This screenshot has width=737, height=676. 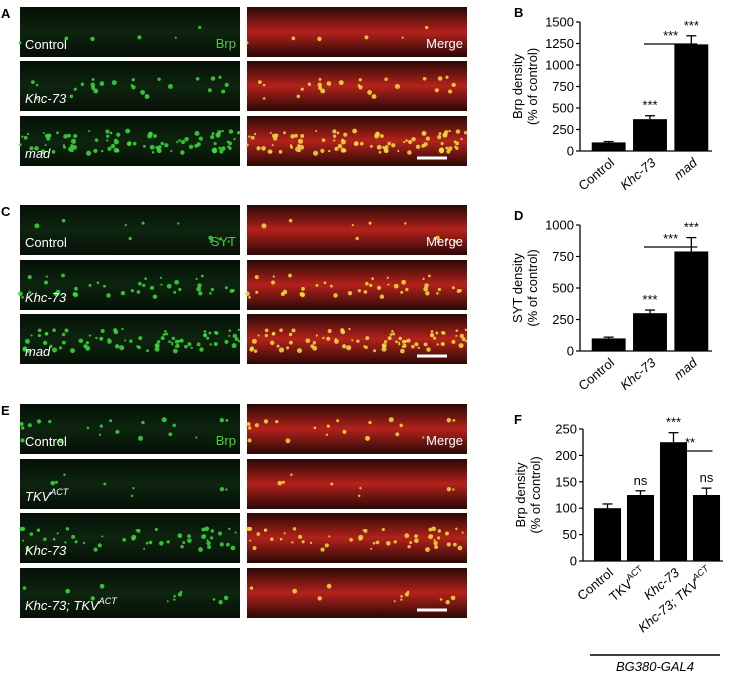 I want to click on y-tick-label: 1500, so click(x=559, y=22).